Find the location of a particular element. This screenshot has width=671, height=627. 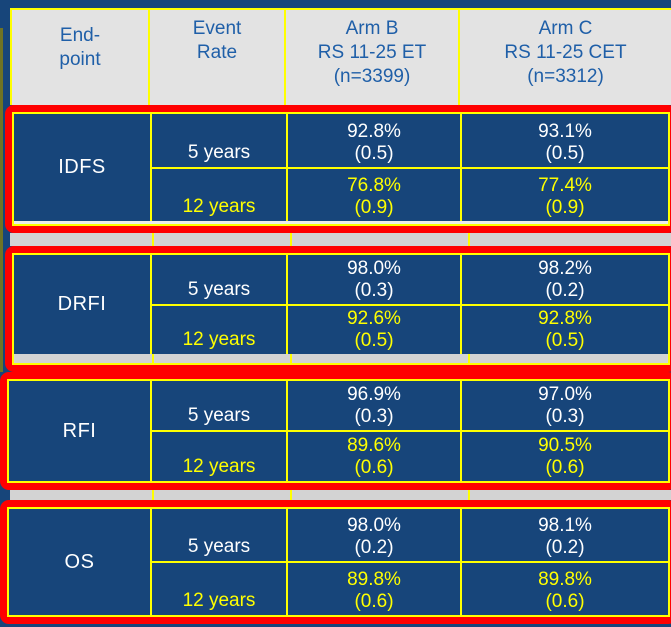

os-rows: 5 years 98.0% (0.2) 98.1% (0.2) 12 years is located at coordinates (410, 562).